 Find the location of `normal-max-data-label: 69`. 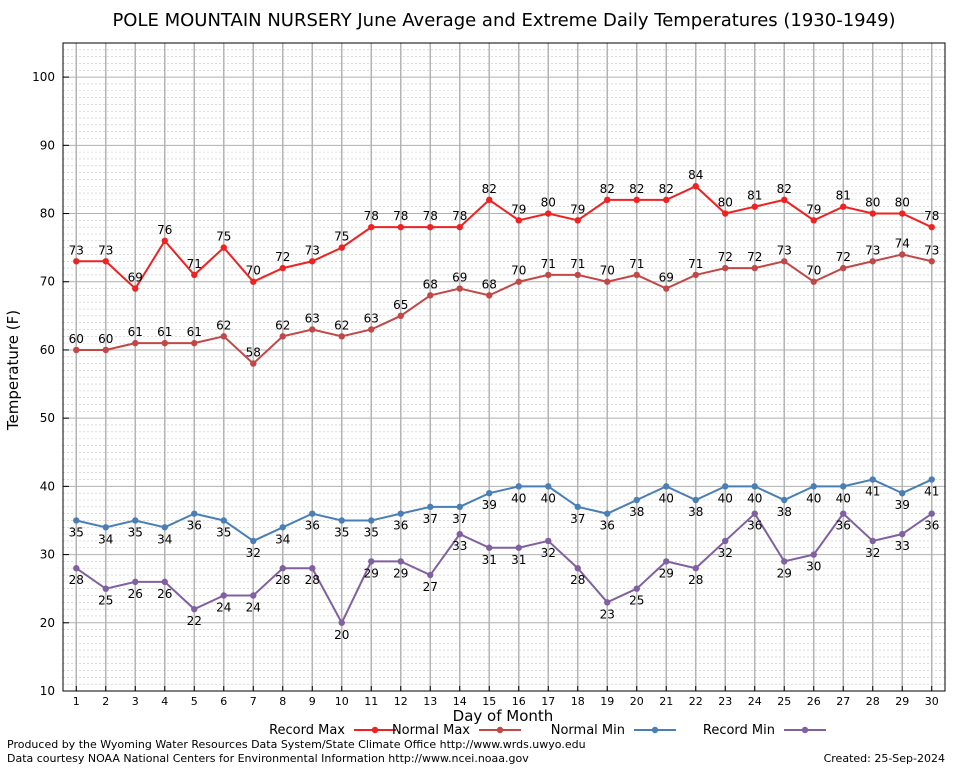

normal-max-data-label: 69 is located at coordinates (459, 278).